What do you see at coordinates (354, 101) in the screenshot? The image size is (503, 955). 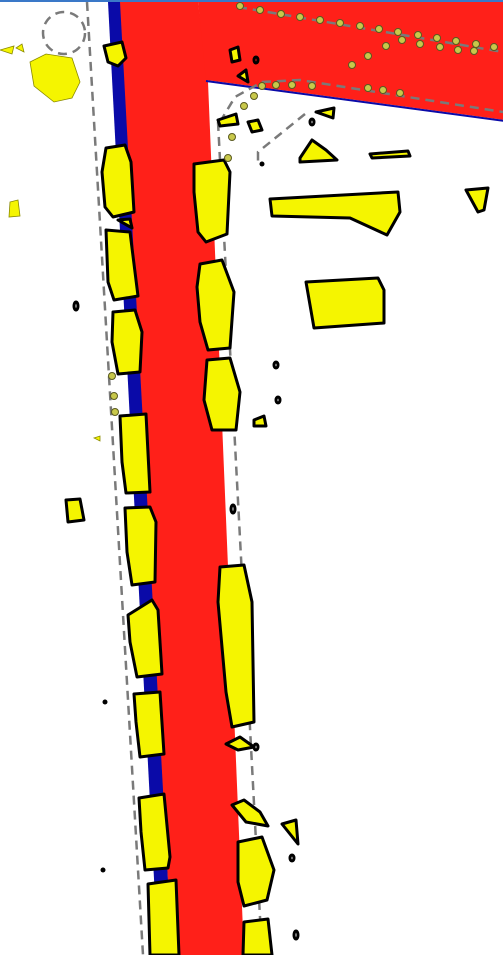 I see `branch-road-edge` at bounding box center [354, 101].